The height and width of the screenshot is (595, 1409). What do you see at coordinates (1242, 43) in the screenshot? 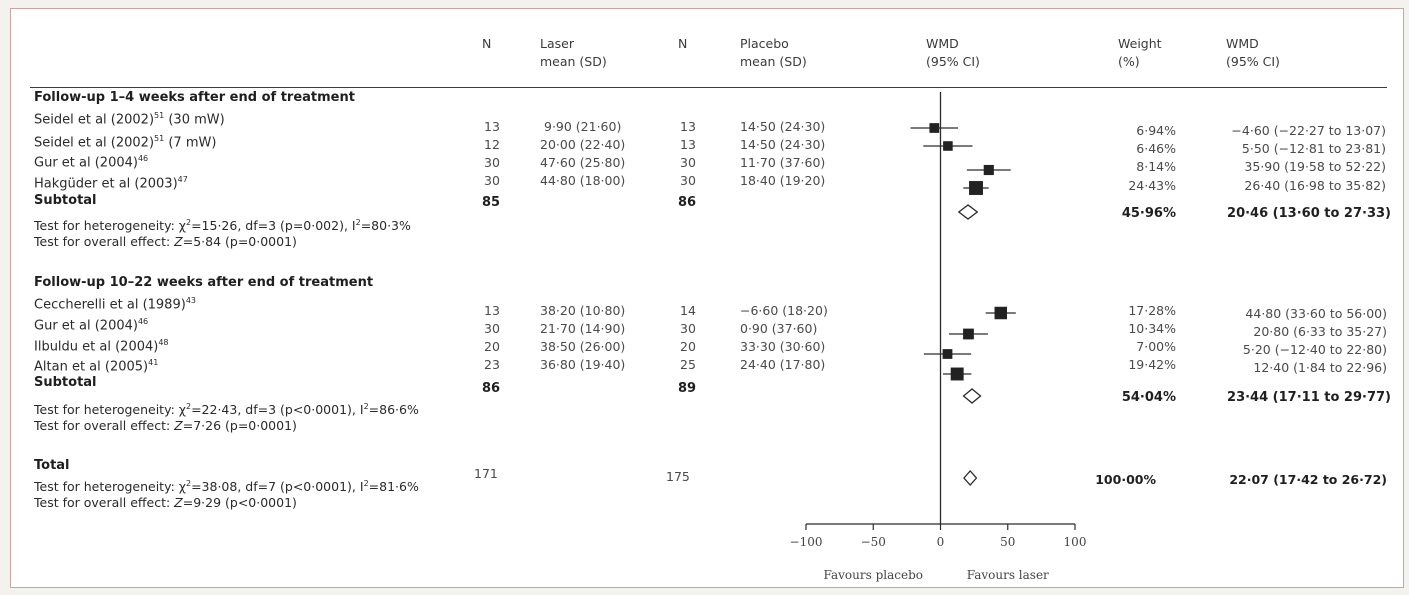
I see `header-wmd-line1: WMD` at bounding box center [1242, 43].